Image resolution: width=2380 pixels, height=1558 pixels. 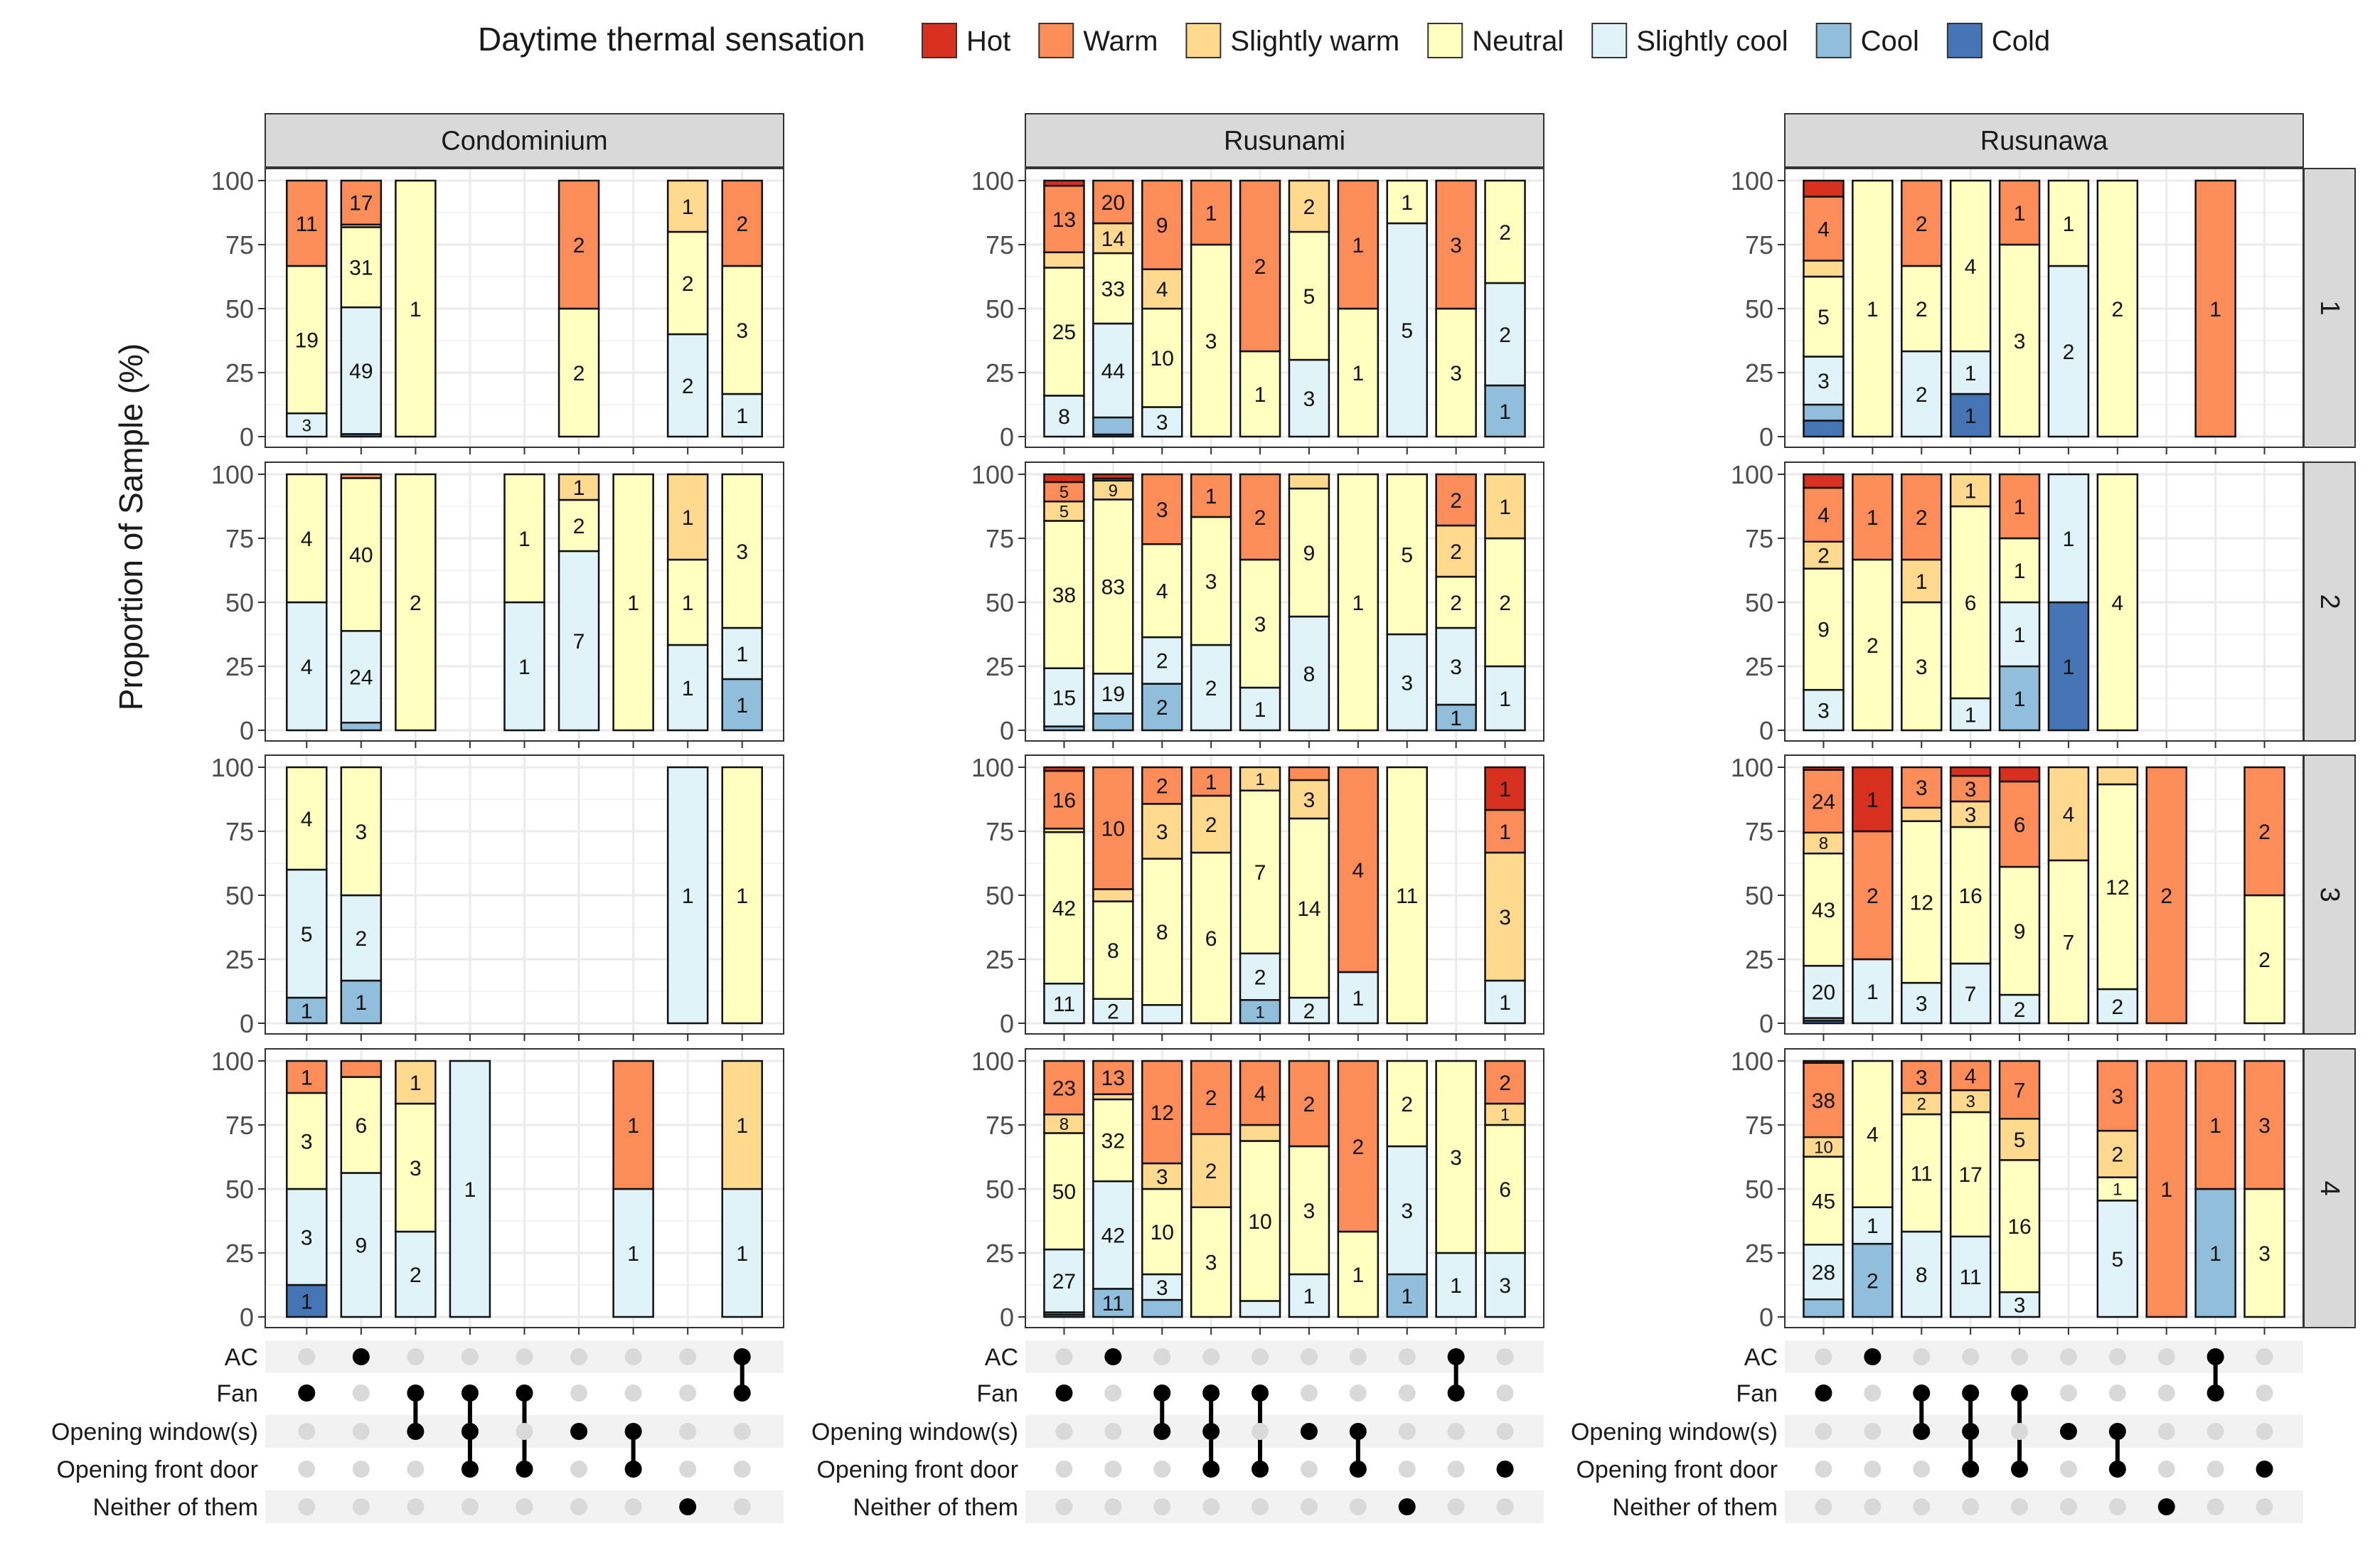 What do you see at coordinates (1824, 602) in the screenshot?
I see `bar-rusunawa-2-1: 3 9 2 4` at bounding box center [1824, 602].